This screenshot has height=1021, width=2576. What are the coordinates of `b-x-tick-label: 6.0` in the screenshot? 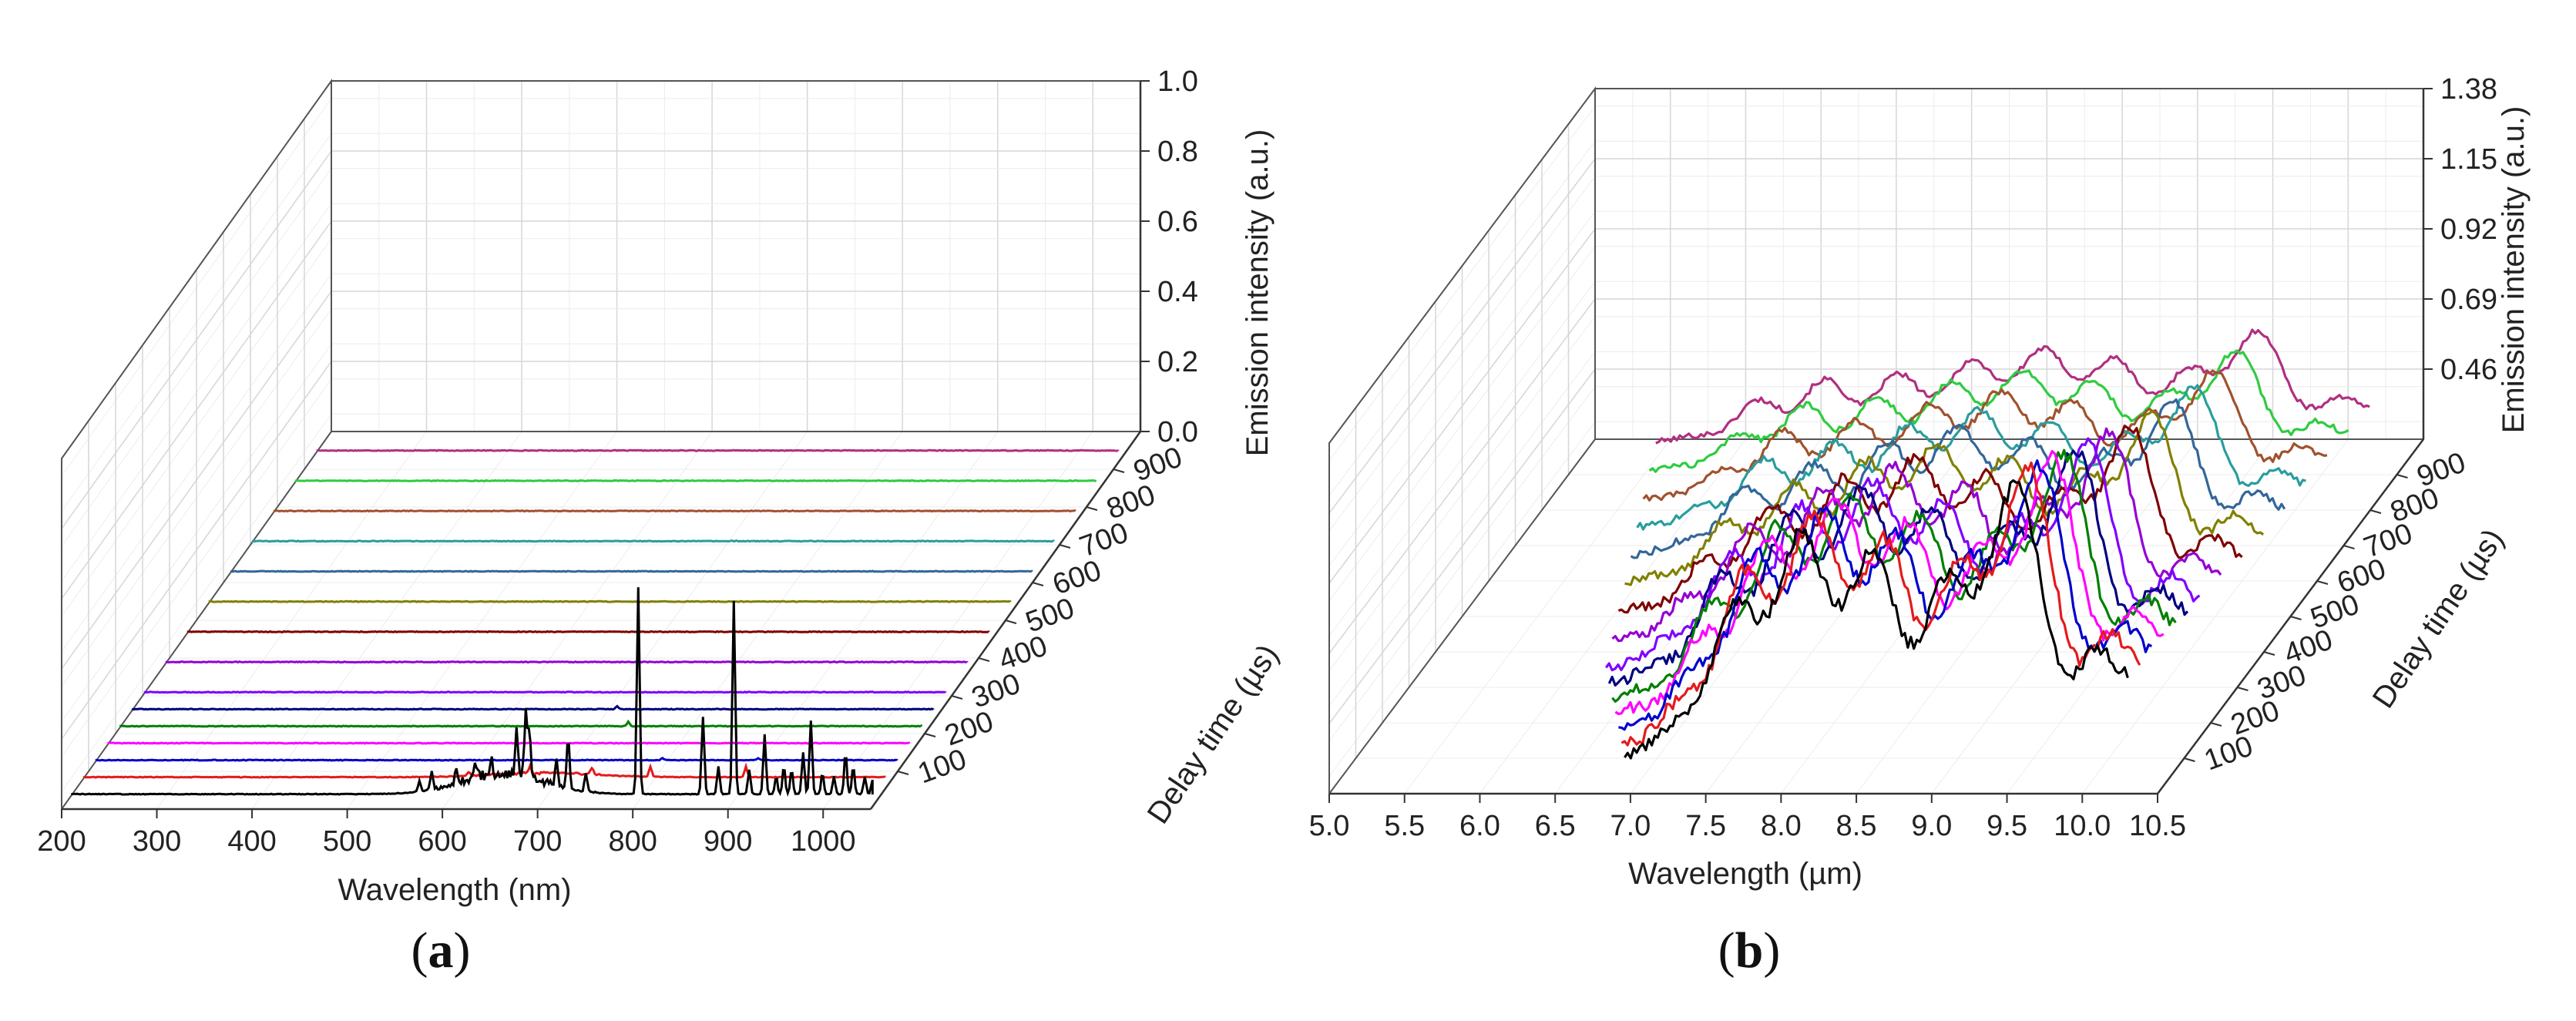 It's located at (1479, 826).